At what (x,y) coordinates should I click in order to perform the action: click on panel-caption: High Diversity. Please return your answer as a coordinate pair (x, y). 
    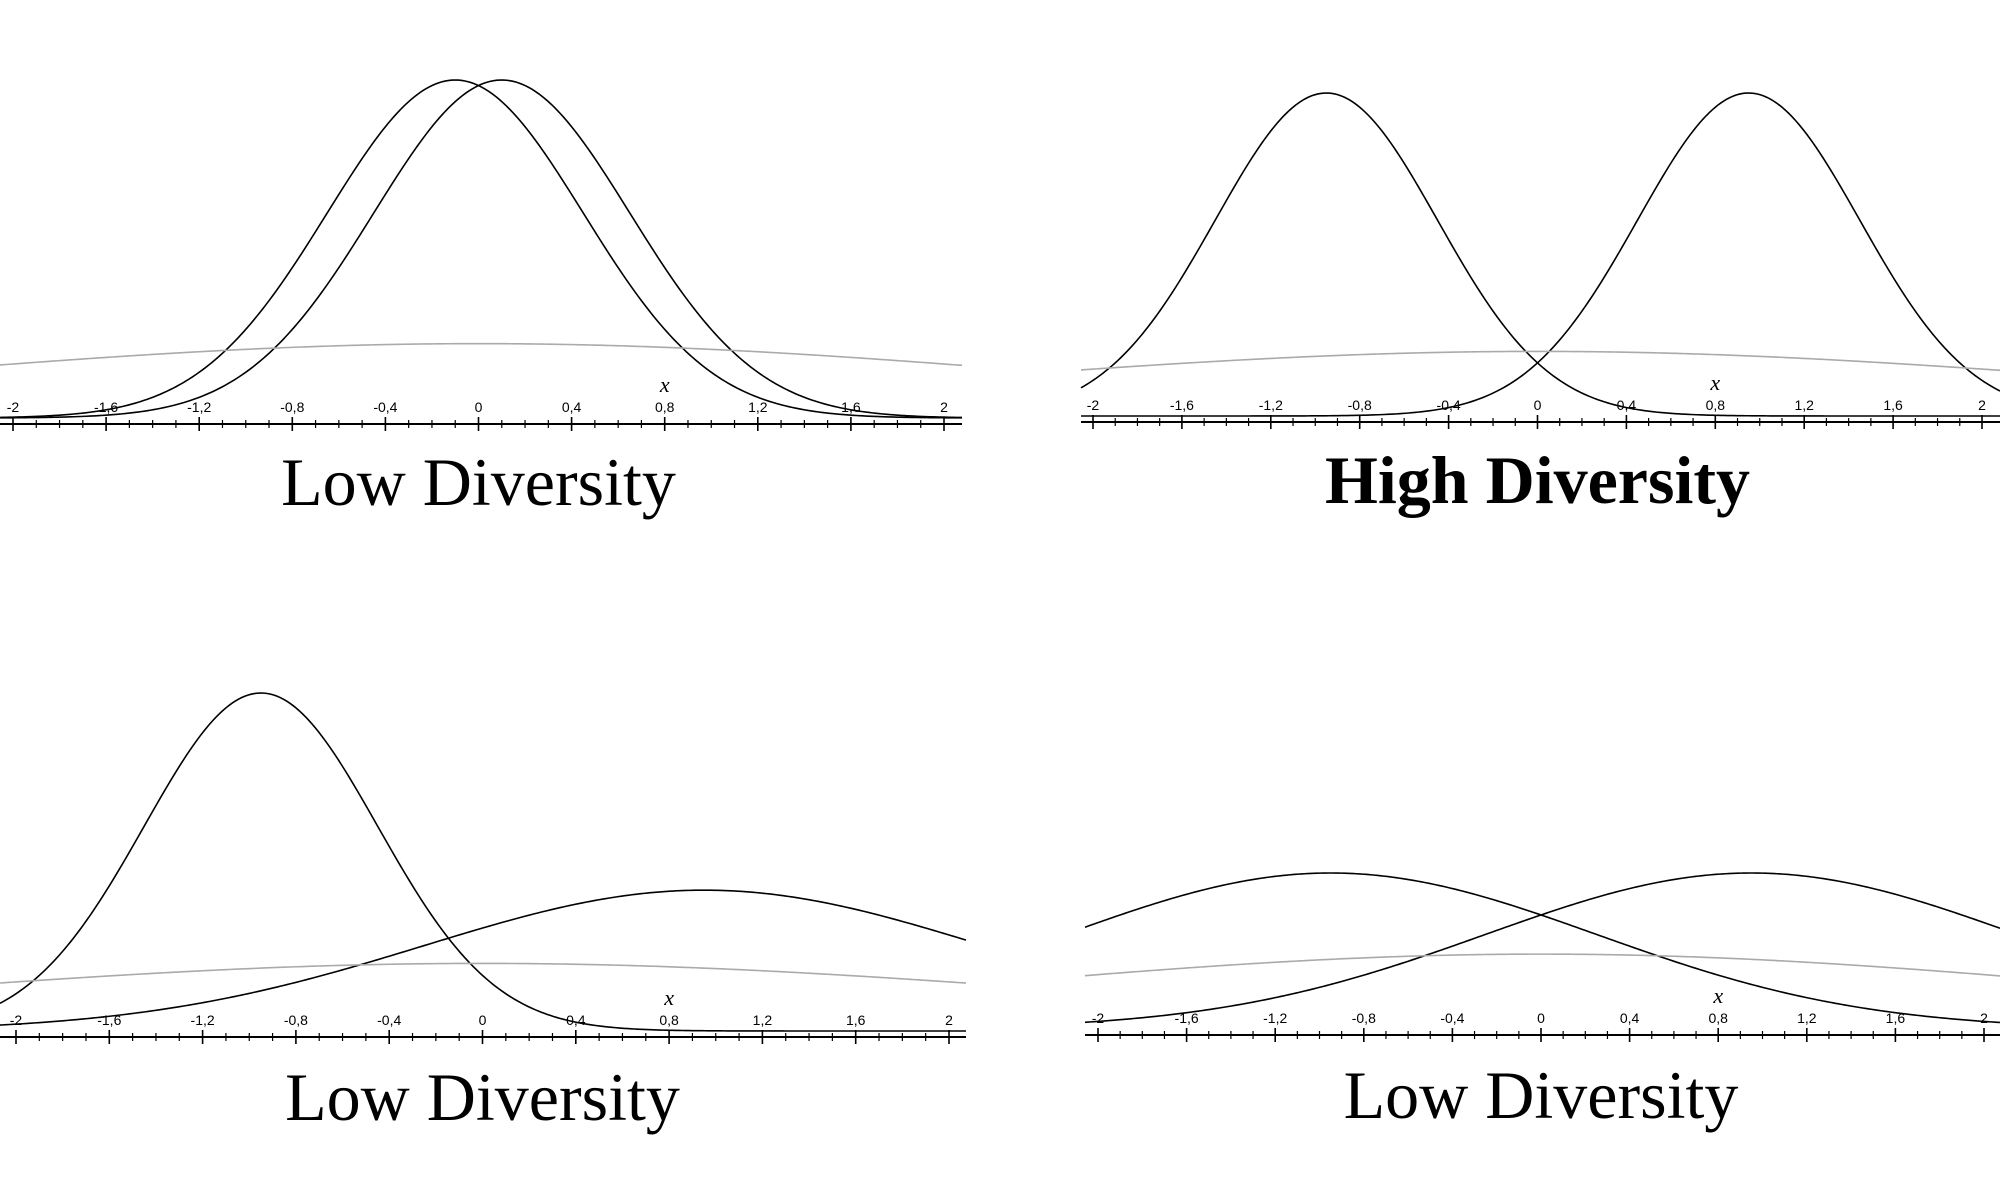
    Looking at the image, I should click on (1537, 480).